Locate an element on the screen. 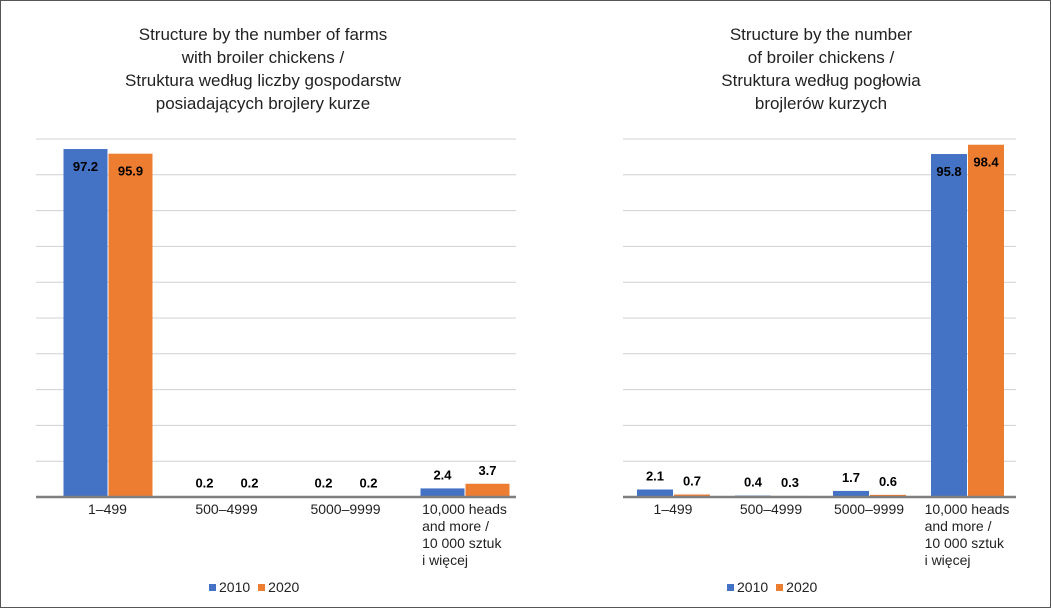  data-label: 95.8 is located at coordinates (948, 171).